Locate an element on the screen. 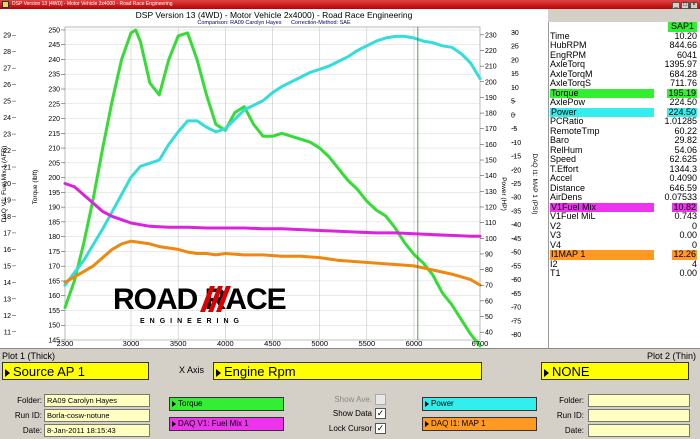 The width and height of the screenshot is (700, 439). xaxis-value: Engine Rpm is located at coordinates (260, 371).